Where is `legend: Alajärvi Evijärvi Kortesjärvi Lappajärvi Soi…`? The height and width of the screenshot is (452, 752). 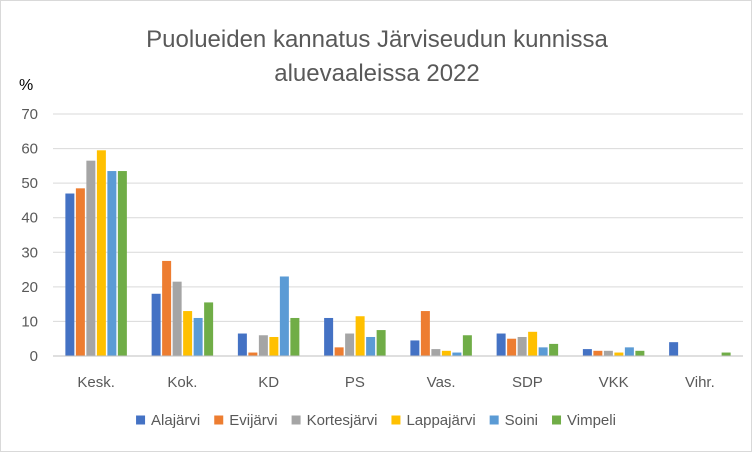 legend: Alajärvi Evijärvi Kortesjärvi Lappajärvi Soi… is located at coordinates (376, 420).